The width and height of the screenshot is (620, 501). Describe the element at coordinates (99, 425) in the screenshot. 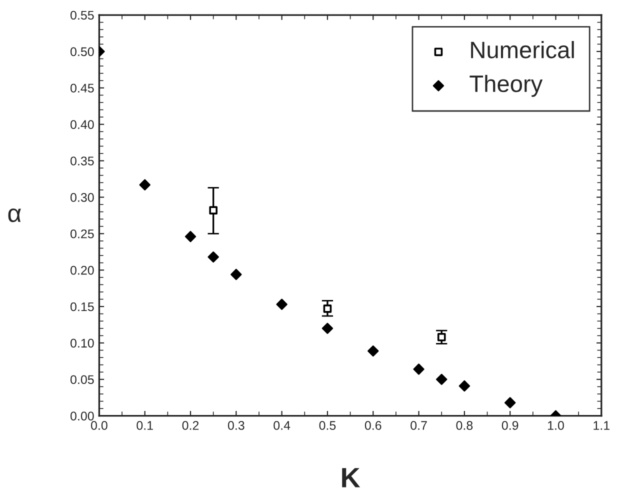

I see `x-tick-label: 0.0` at that location.